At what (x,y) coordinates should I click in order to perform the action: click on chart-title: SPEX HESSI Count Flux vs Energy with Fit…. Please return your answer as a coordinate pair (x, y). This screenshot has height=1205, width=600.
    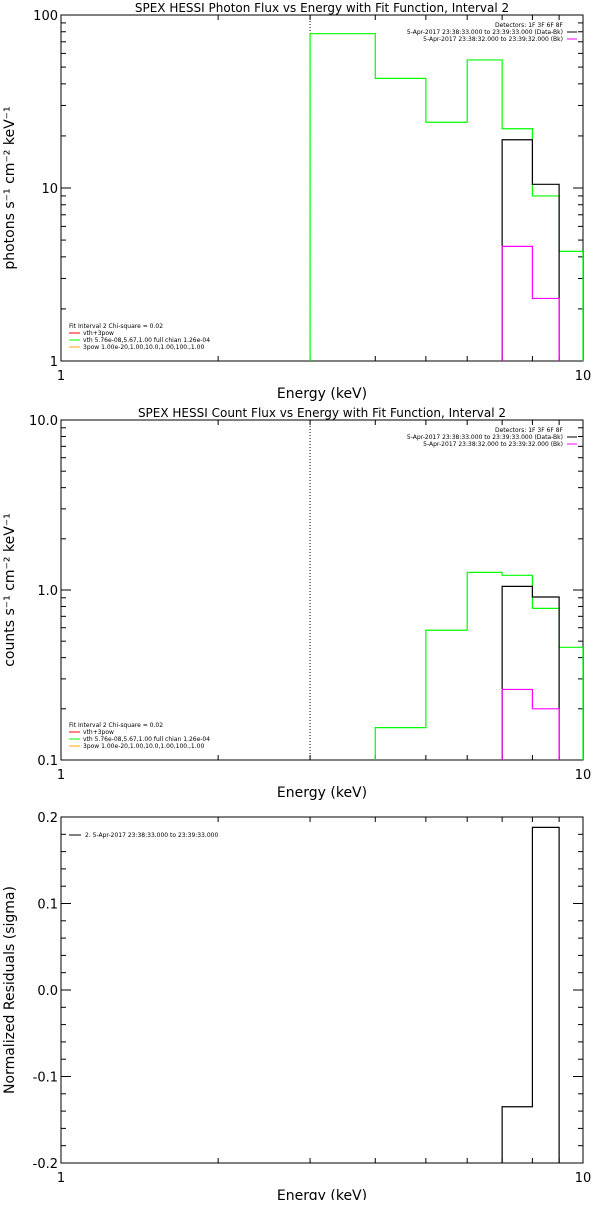
    Looking at the image, I should click on (322, 413).